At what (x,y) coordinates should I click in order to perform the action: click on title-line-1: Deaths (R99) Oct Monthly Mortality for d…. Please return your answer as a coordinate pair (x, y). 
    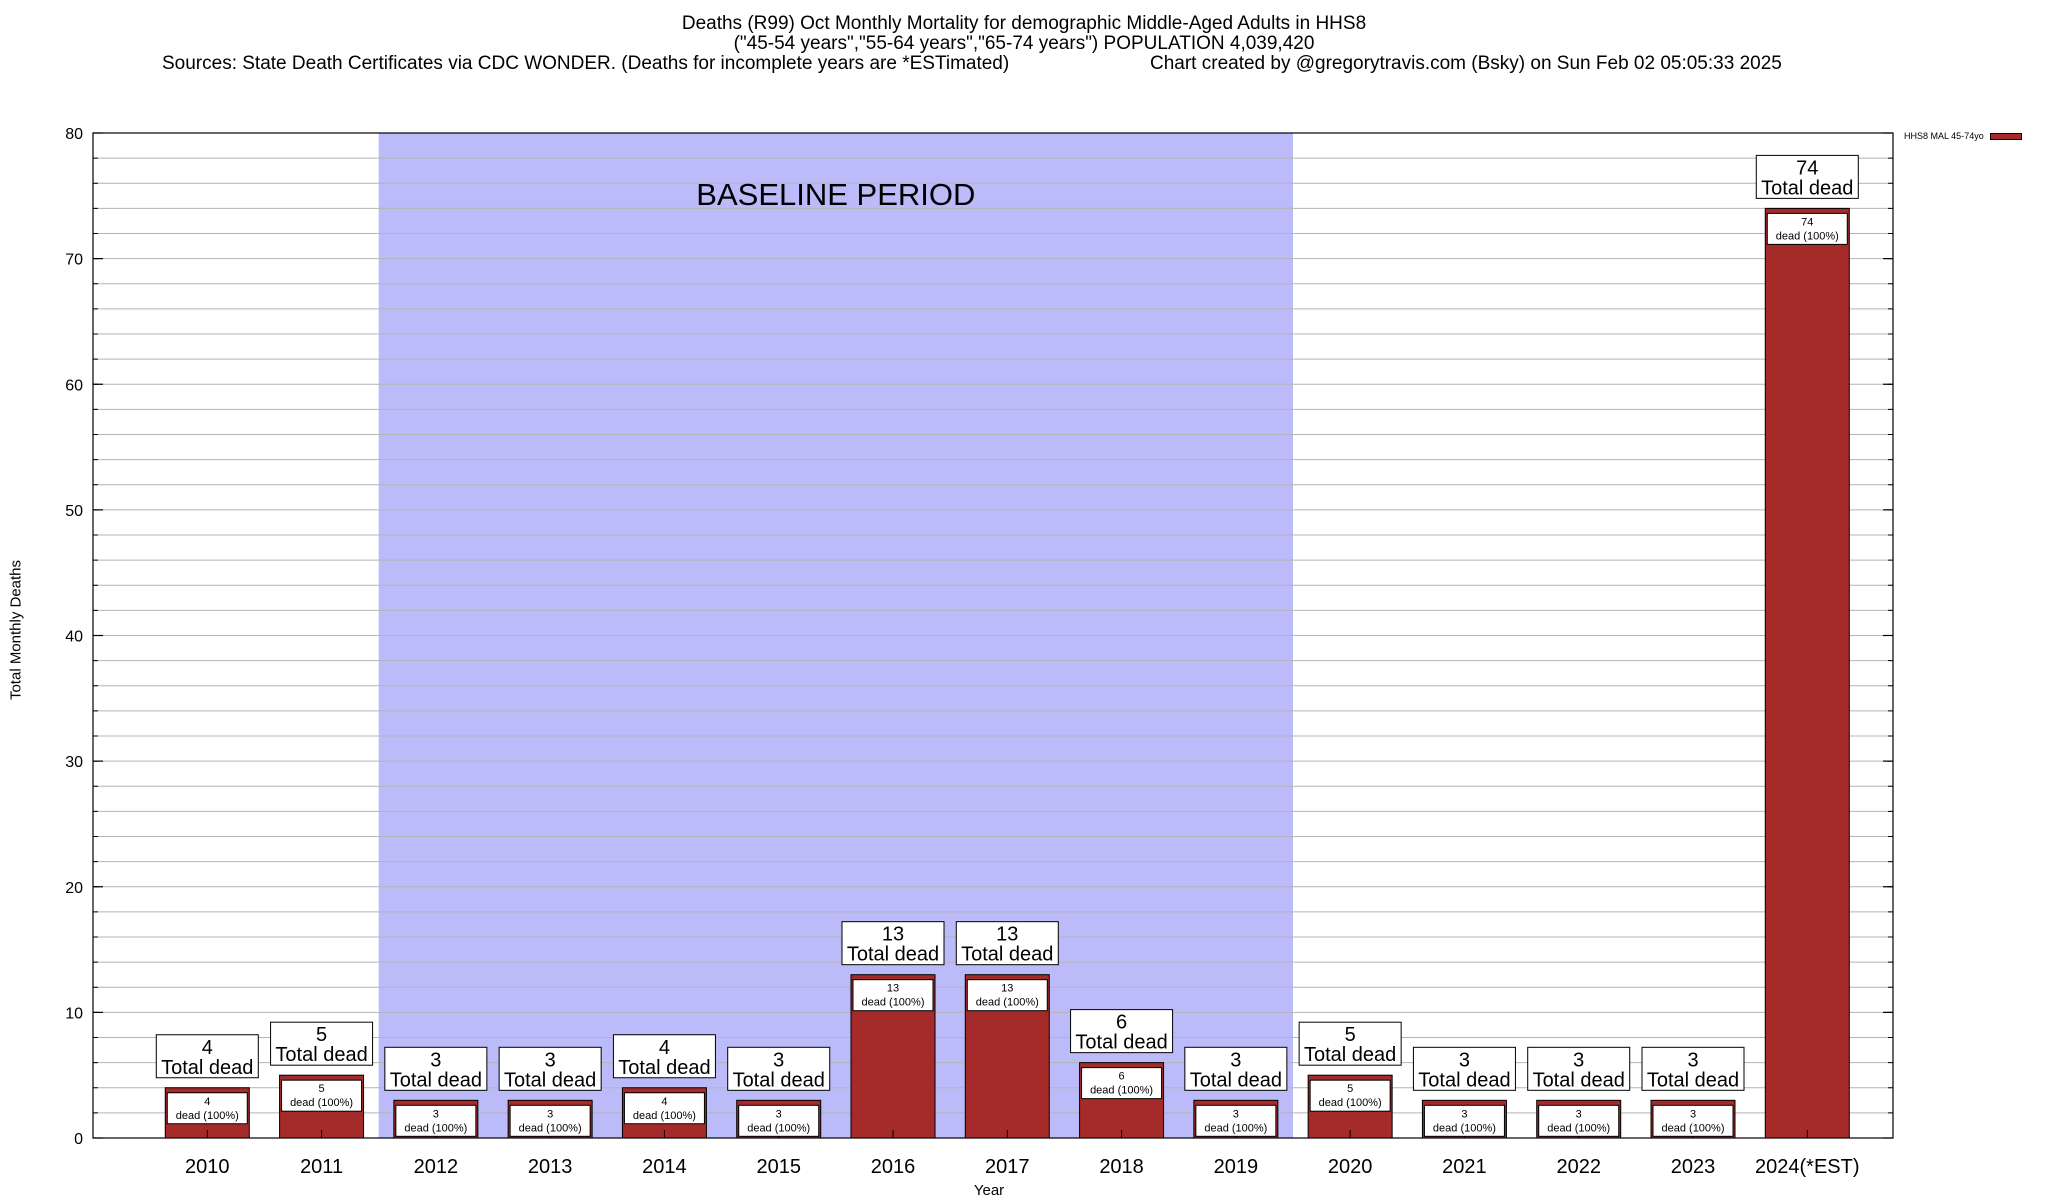
    Looking at the image, I should click on (1024, 23).